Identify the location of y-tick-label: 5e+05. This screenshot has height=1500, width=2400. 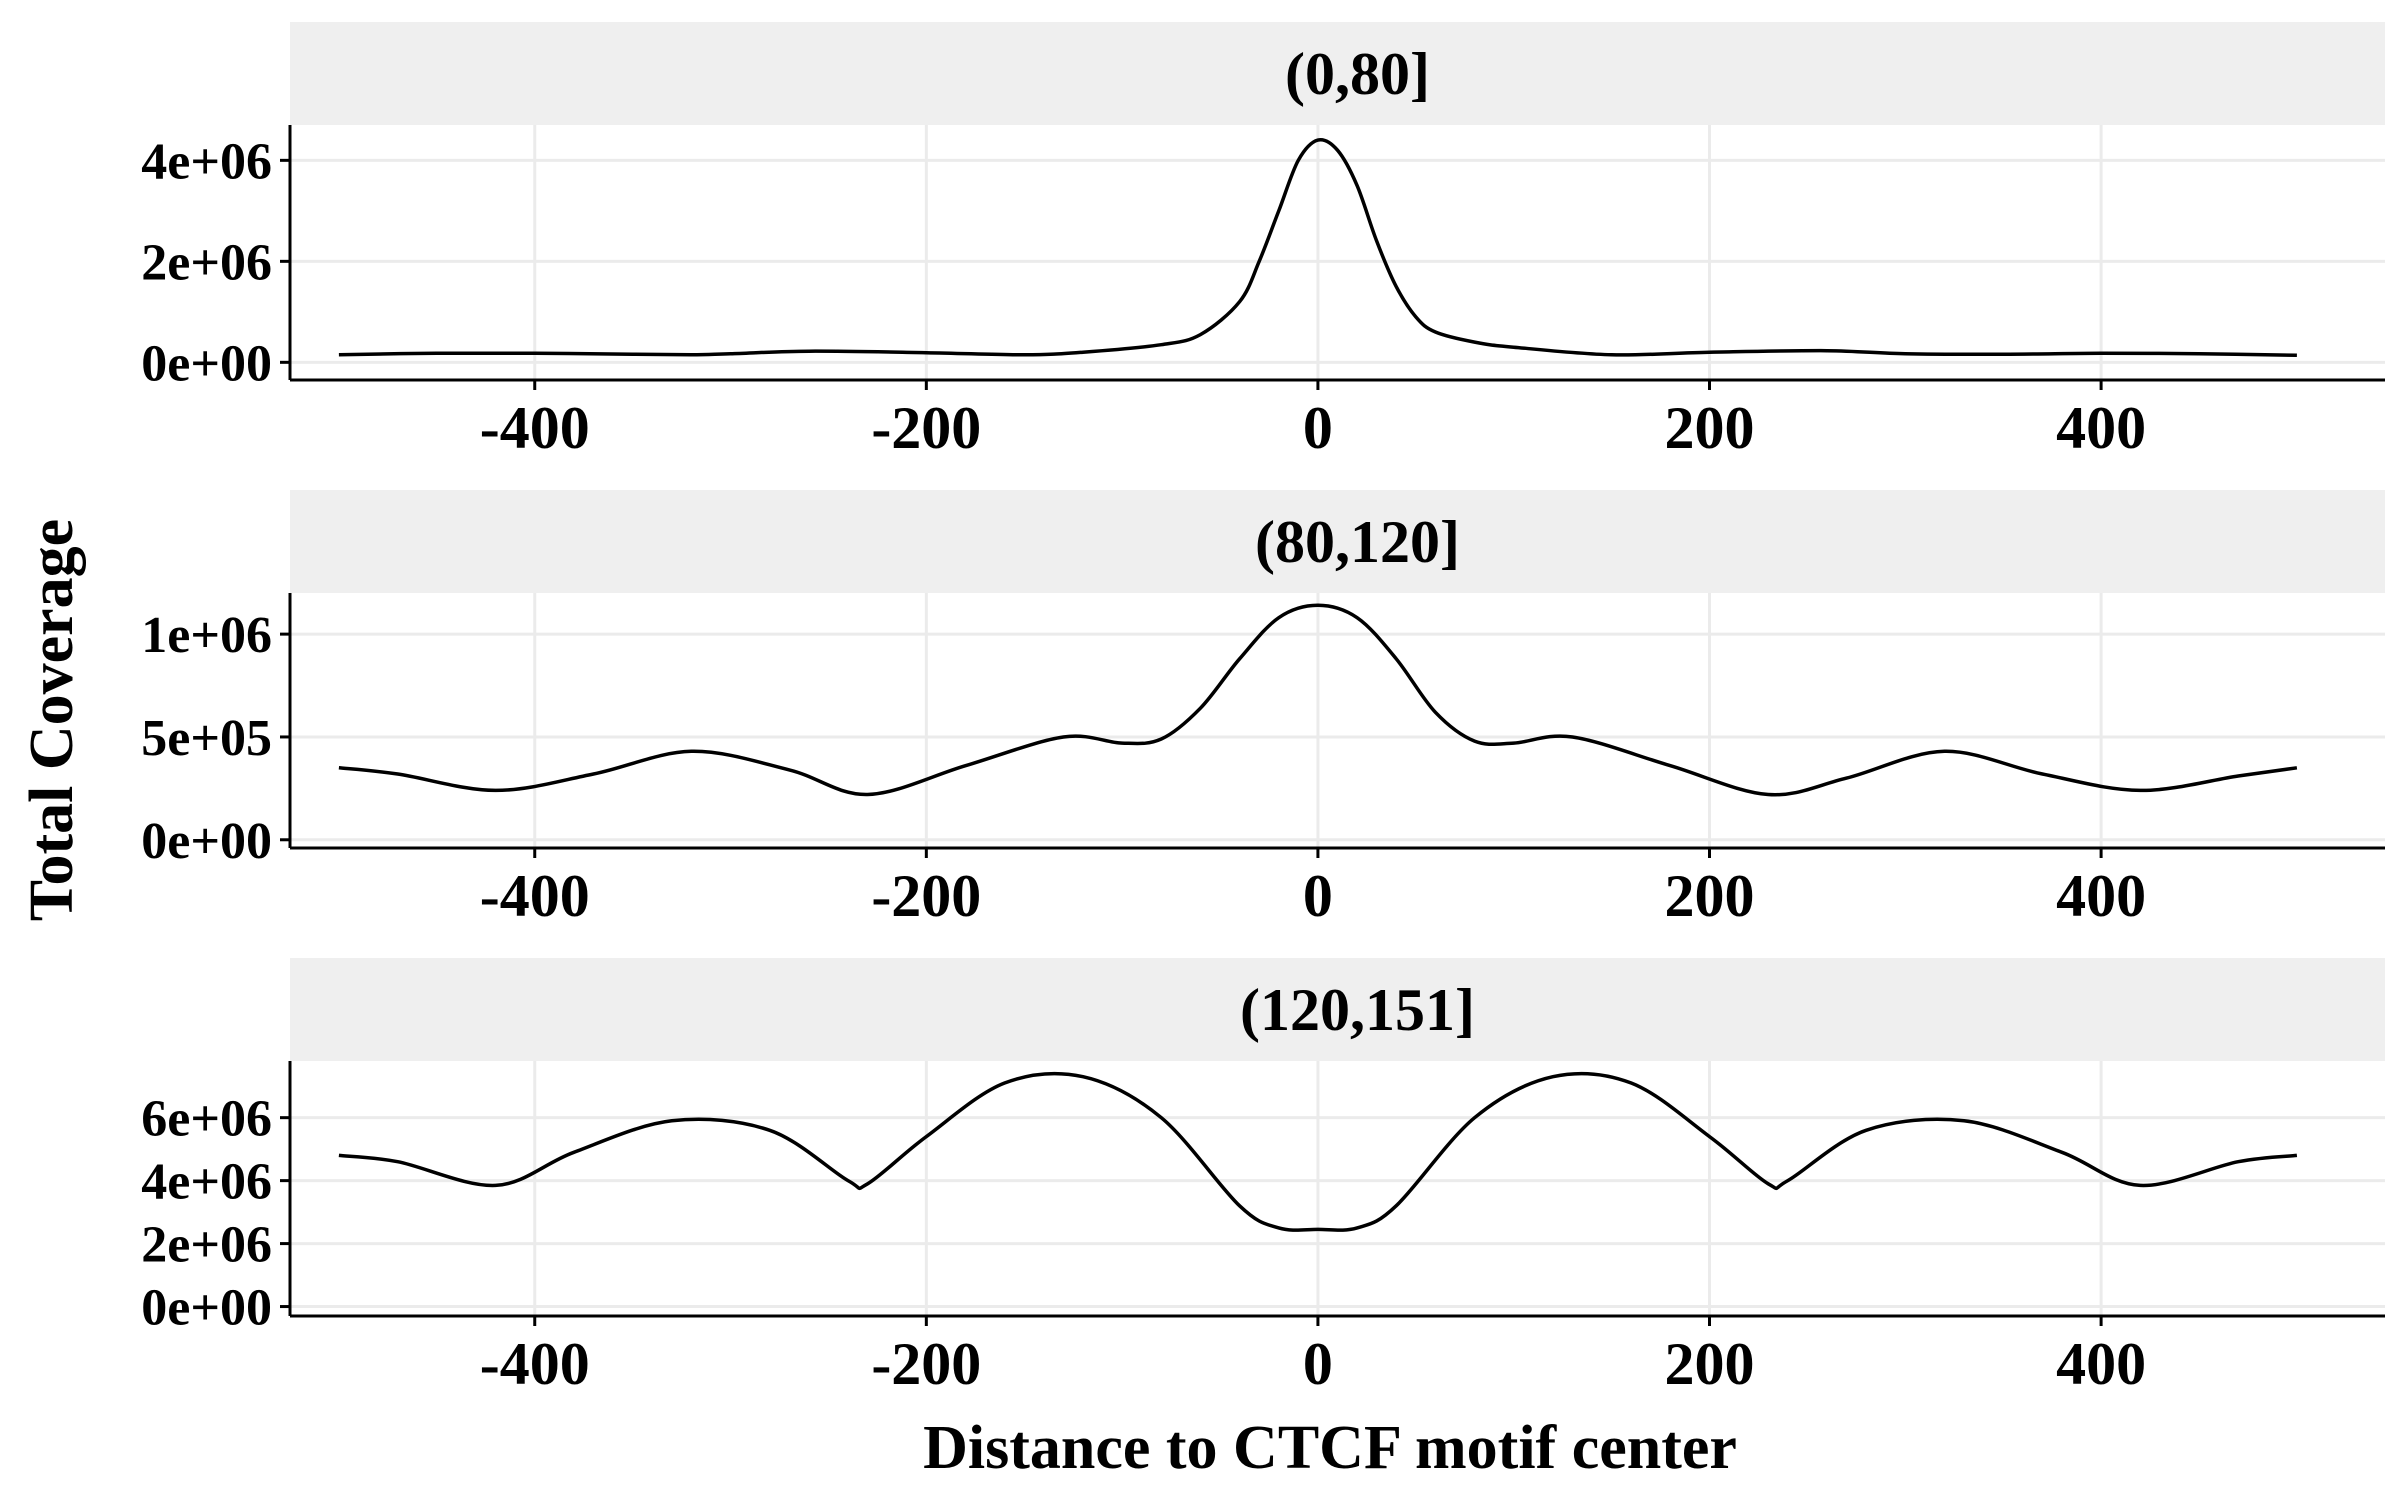
(206, 738).